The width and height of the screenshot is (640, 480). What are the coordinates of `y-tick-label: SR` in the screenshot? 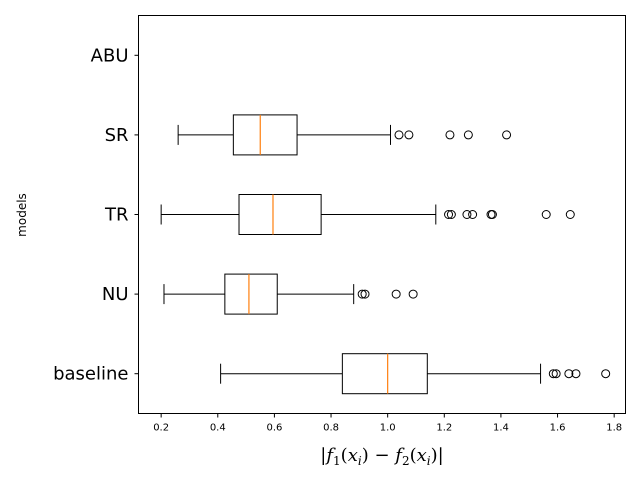 It's located at (117, 135).